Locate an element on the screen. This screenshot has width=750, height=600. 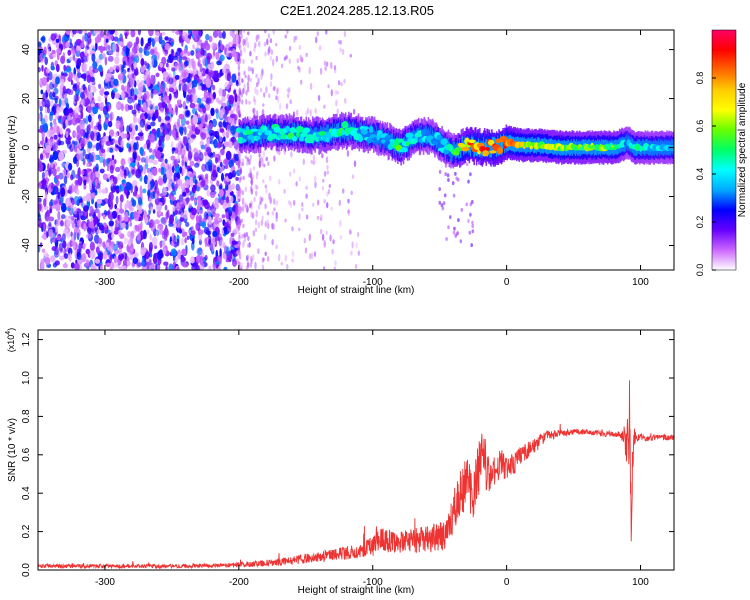
ridge-band is located at coordinates (438, 140).